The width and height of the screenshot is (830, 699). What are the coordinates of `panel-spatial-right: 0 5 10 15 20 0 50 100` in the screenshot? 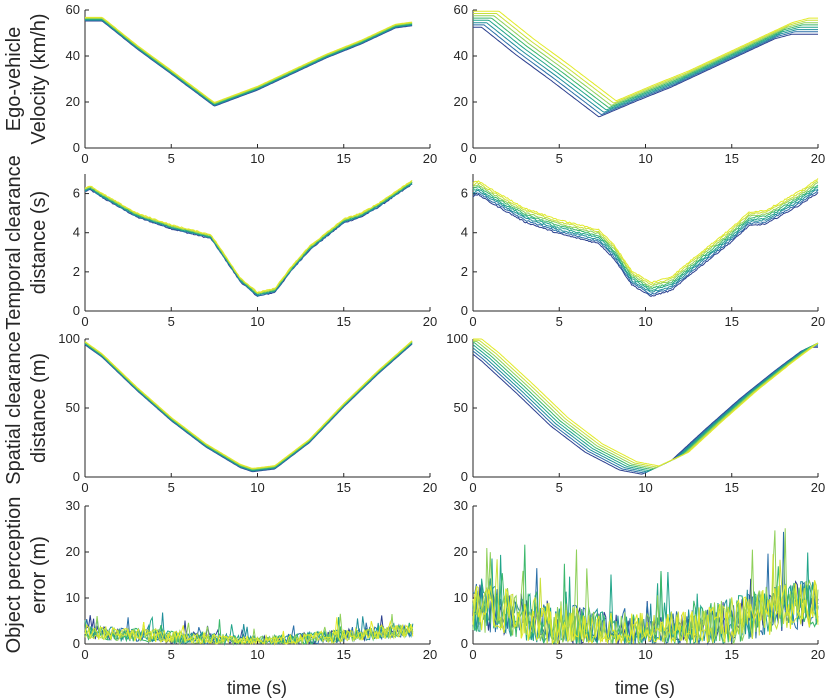 It's located at (635, 413).